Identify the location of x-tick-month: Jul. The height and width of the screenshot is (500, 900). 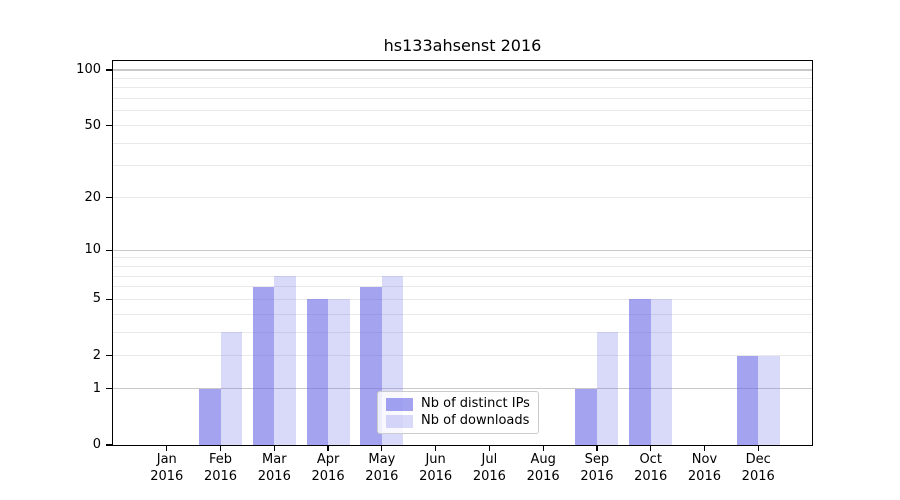
(489, 459).